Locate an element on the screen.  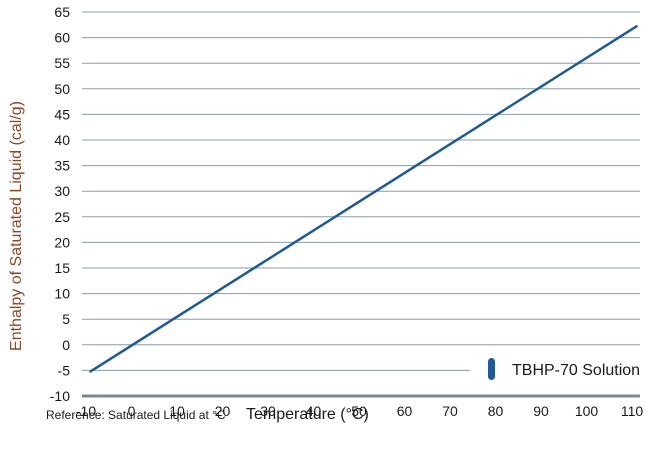
x-tick-label: 80 is located at coordinates (496, 411).